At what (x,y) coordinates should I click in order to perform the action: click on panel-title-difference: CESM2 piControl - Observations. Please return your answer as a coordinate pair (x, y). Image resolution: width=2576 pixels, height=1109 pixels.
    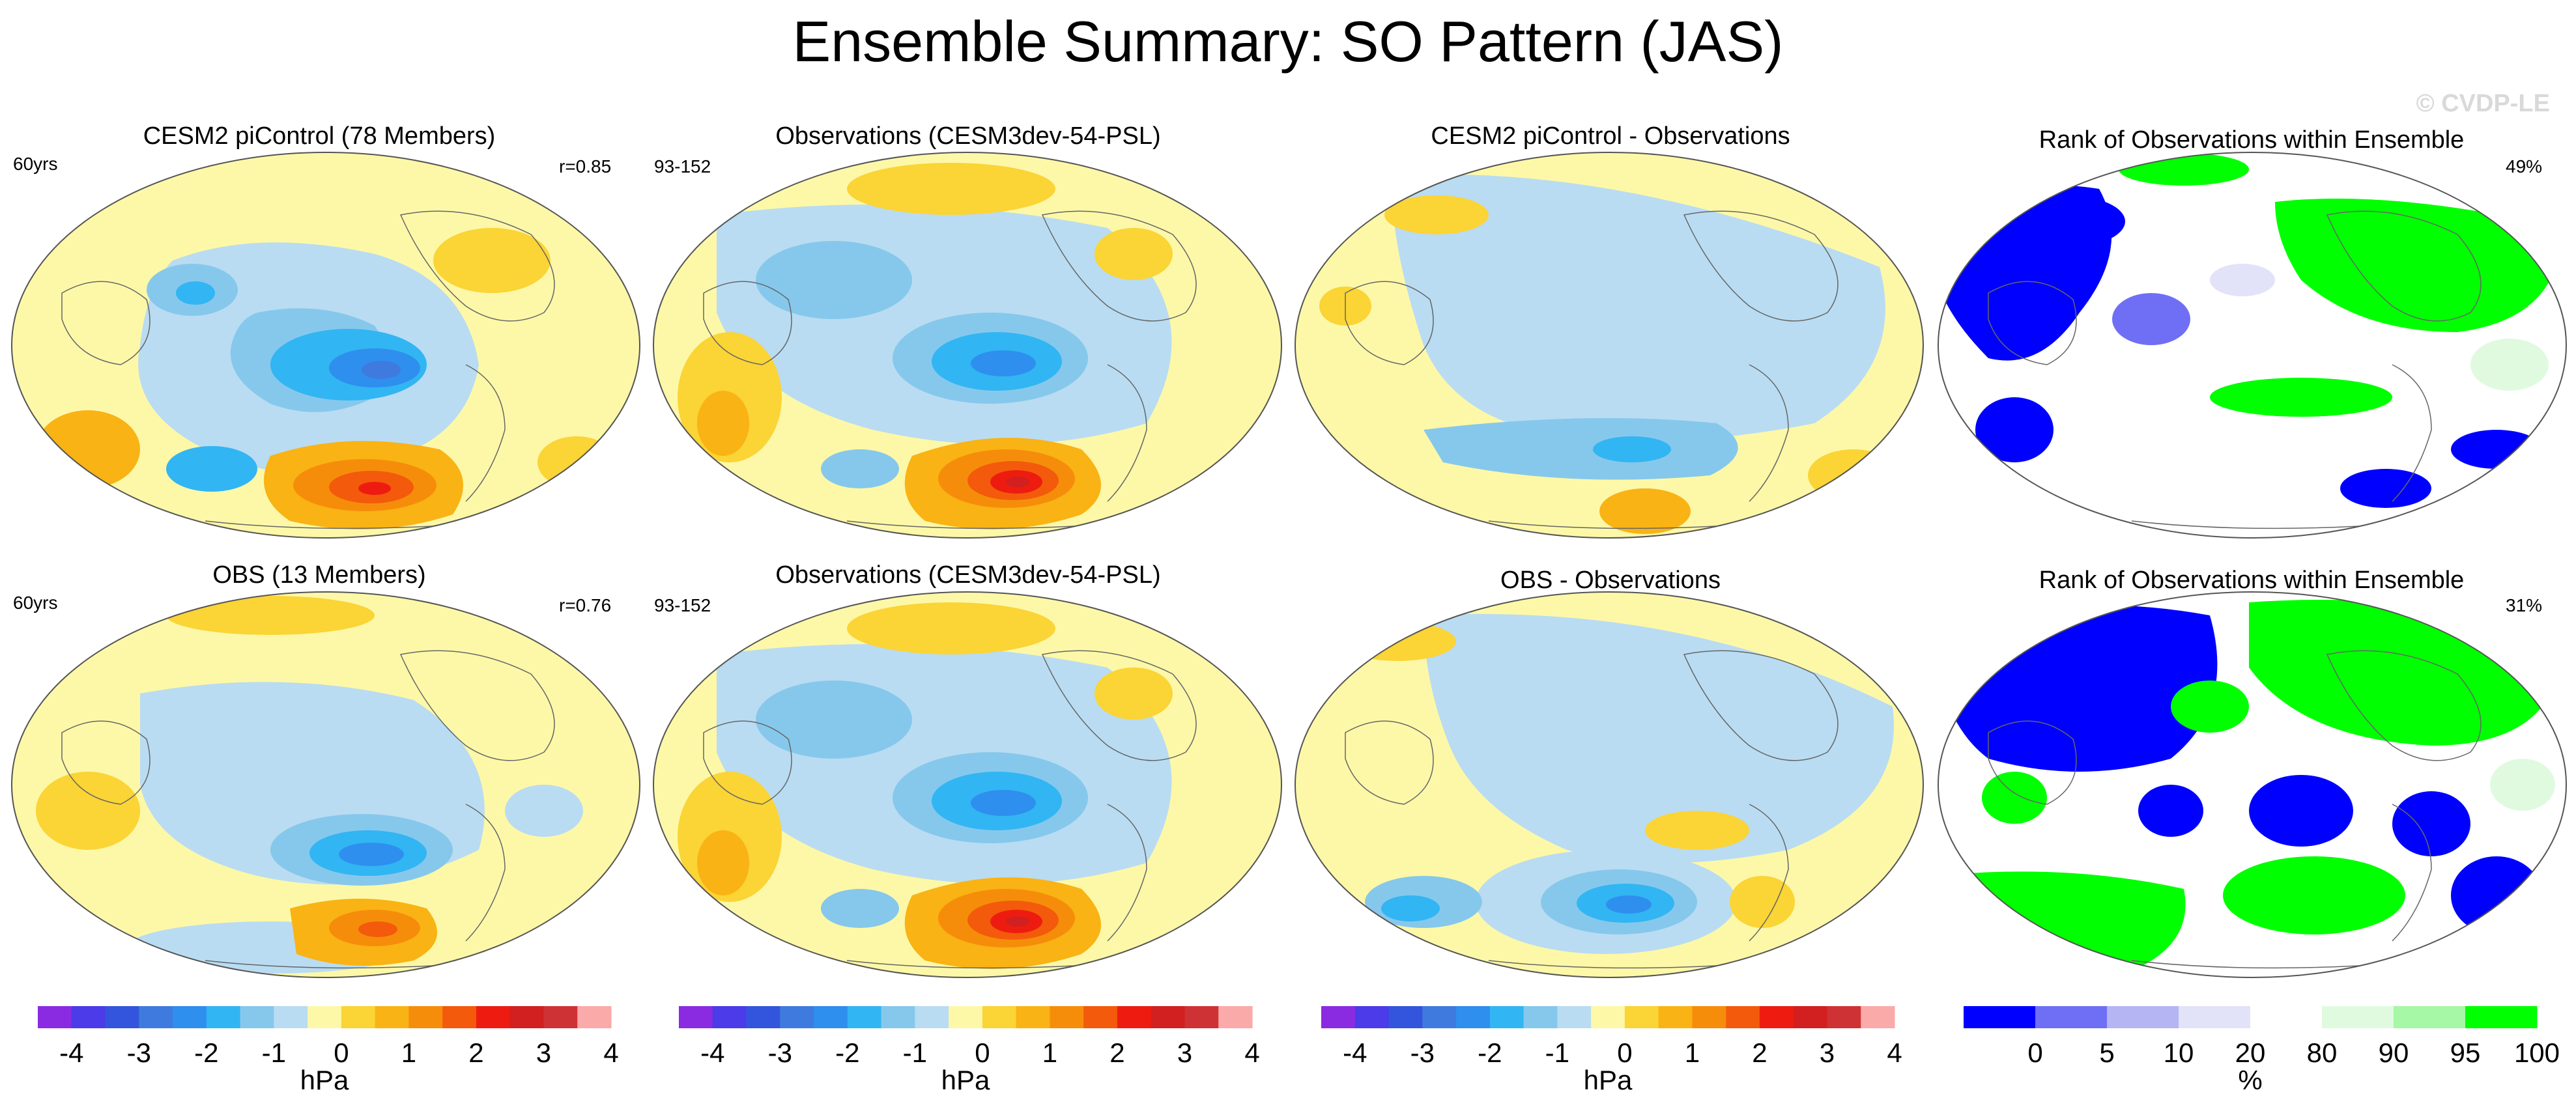
    Looking at the image, I should click on (1610, 136).